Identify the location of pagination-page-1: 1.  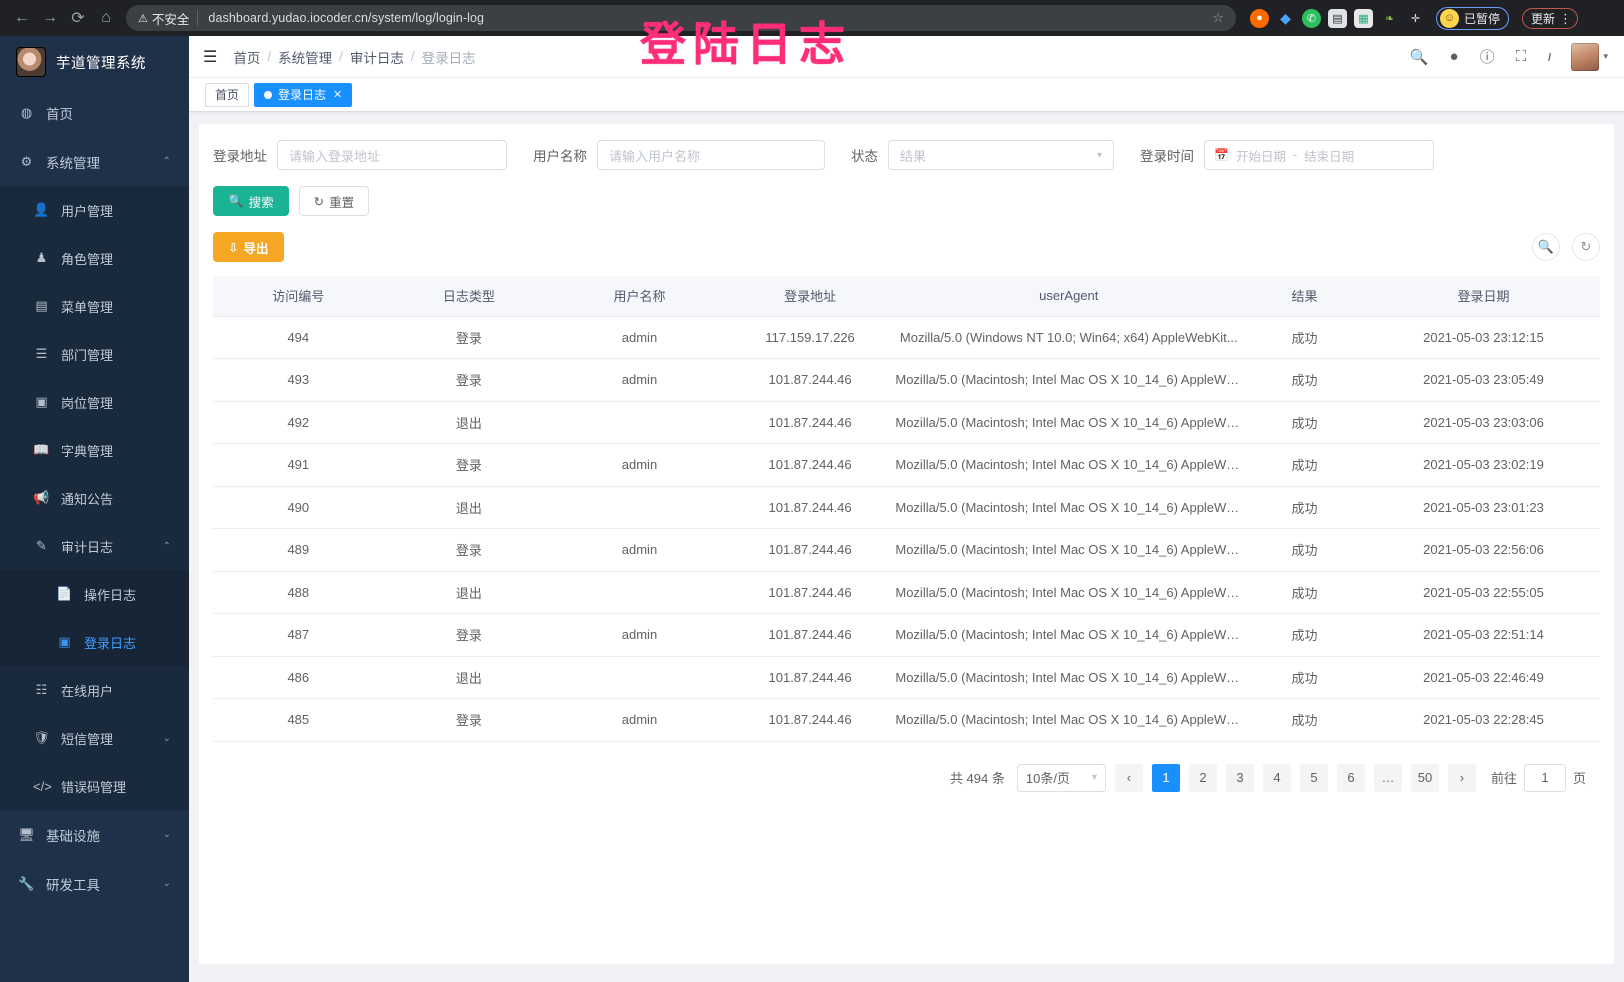
(1165, 777).